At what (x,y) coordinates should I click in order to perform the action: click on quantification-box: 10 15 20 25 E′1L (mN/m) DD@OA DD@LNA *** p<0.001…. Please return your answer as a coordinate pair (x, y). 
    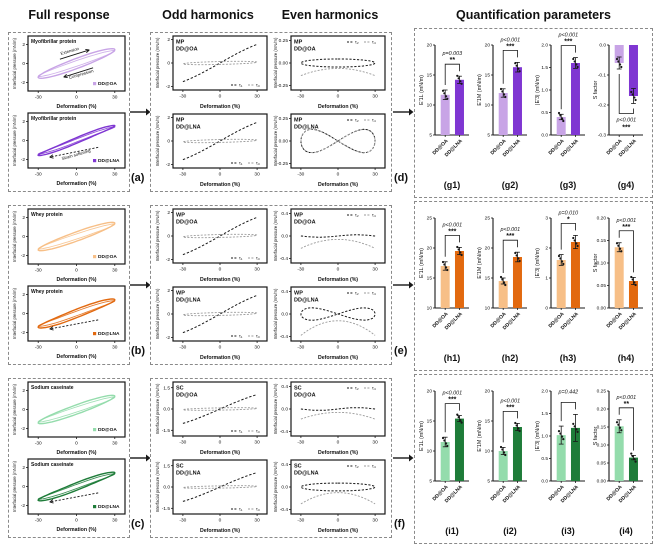
    Looking at the image, I should click on (533, 286).